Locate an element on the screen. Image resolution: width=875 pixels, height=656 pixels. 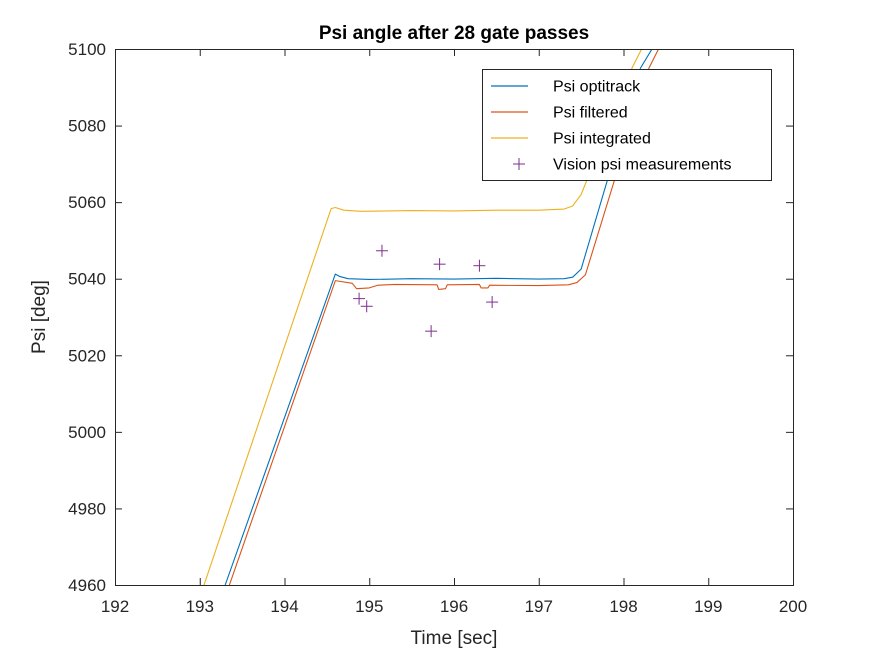
x-axis-title: Time [sec] is located at coordinates (454, 638).